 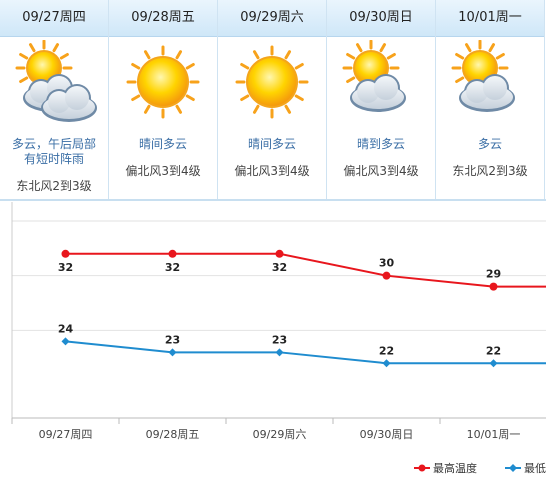 I want to click on forecast-day: 09/29周六 晴间多云偏北风3到4级, so click(x=272, y=99).